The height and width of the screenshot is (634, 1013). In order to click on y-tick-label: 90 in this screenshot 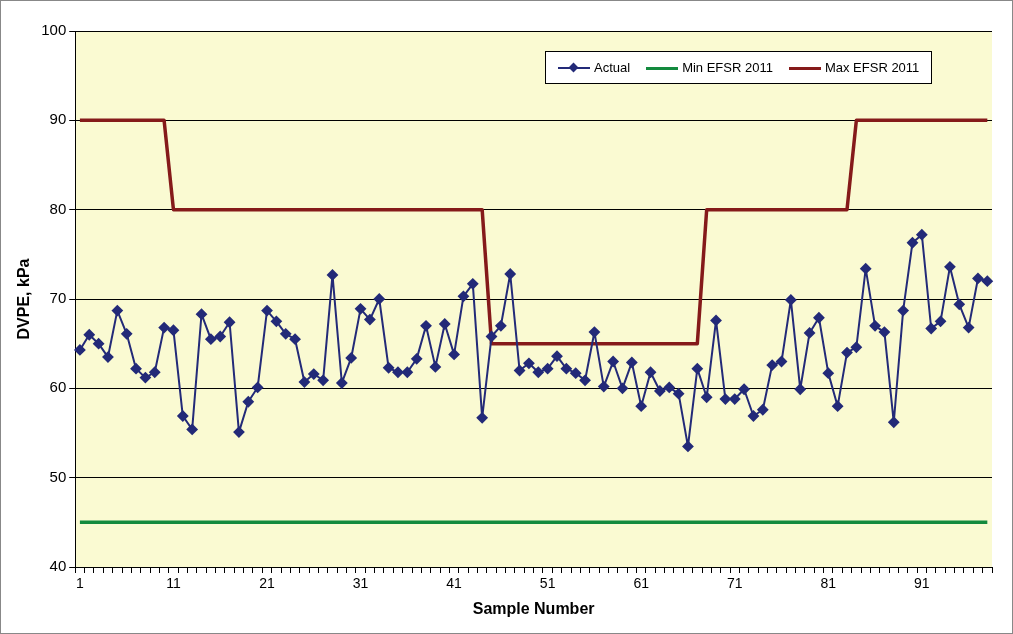, I will do `click(58, 119)`.